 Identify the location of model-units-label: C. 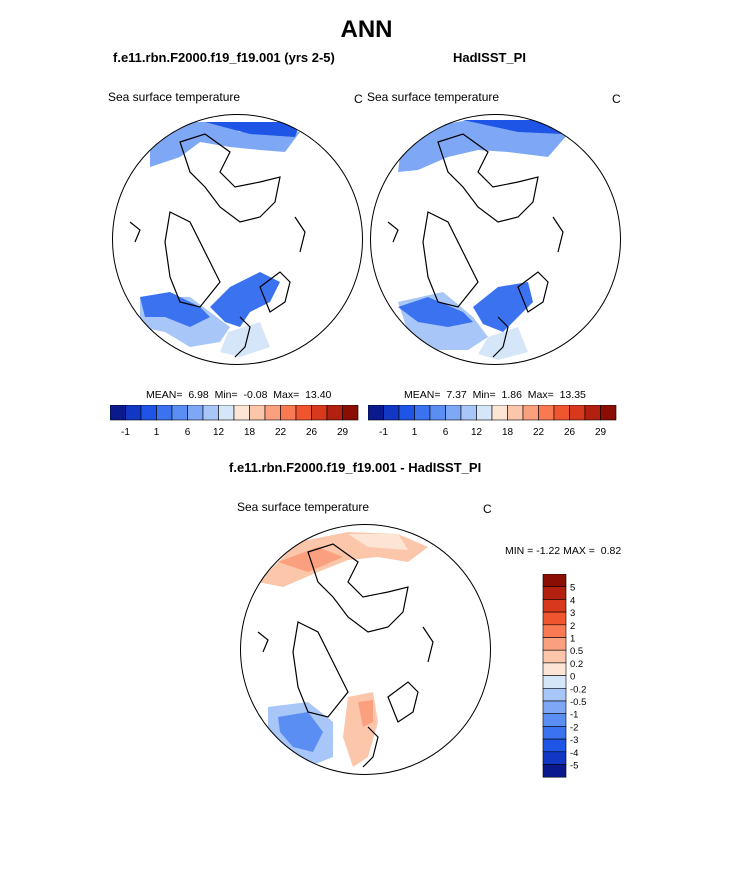
(358, 99).